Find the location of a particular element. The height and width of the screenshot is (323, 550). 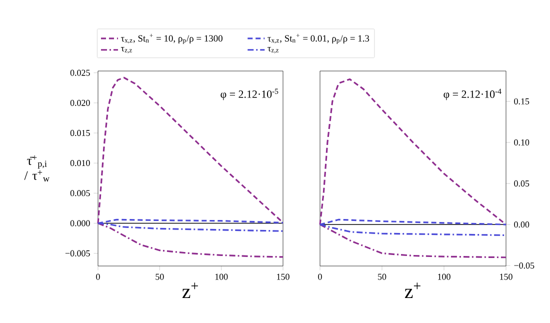

legend-label: τ$_{x,z}$, St$_{n}$$^{+}$ = 0.01, ρ$_{p}$/ρ = 1.3 is located at coordinates (319, 39).